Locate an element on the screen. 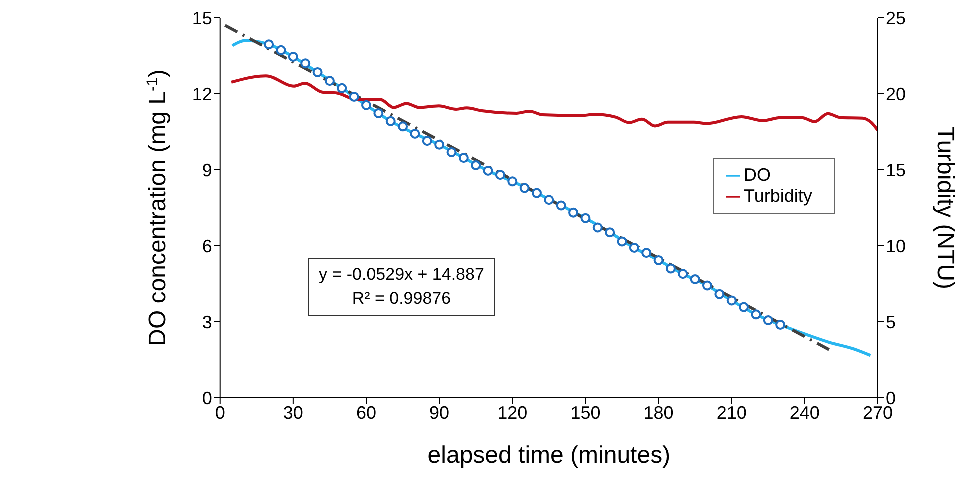  annotation: y = -0.0529x + 14.887 is located at coordinates (401, 275).